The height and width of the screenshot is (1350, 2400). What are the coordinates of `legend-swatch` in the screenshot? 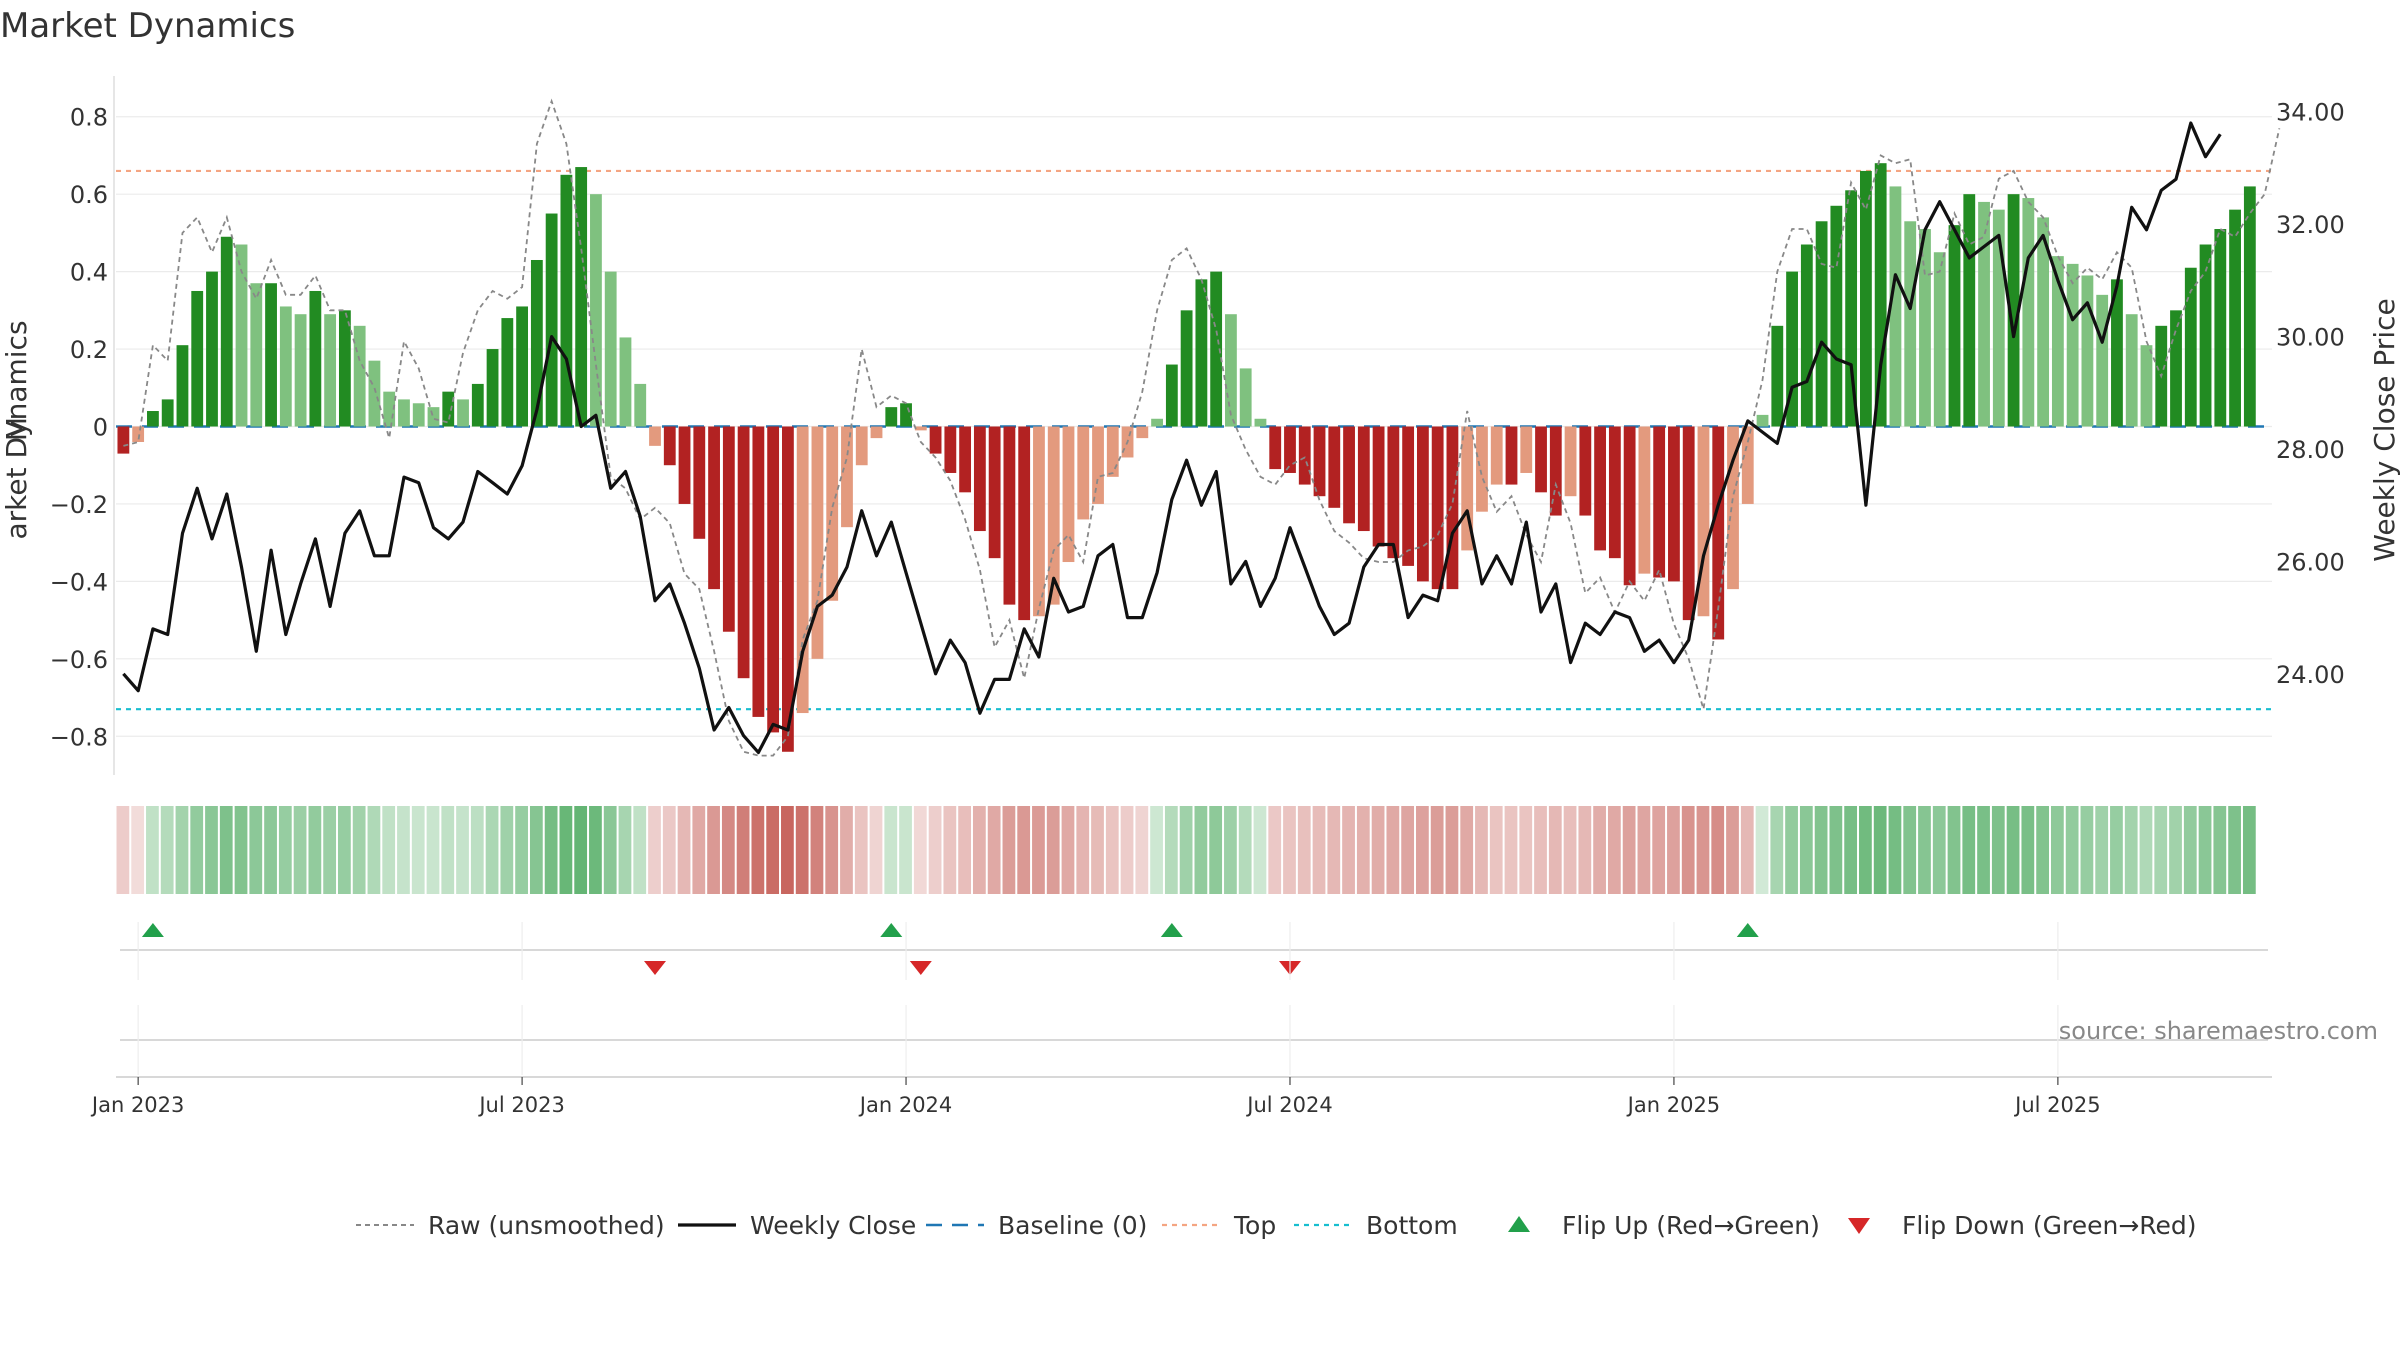 It's located at (1859, 1226).